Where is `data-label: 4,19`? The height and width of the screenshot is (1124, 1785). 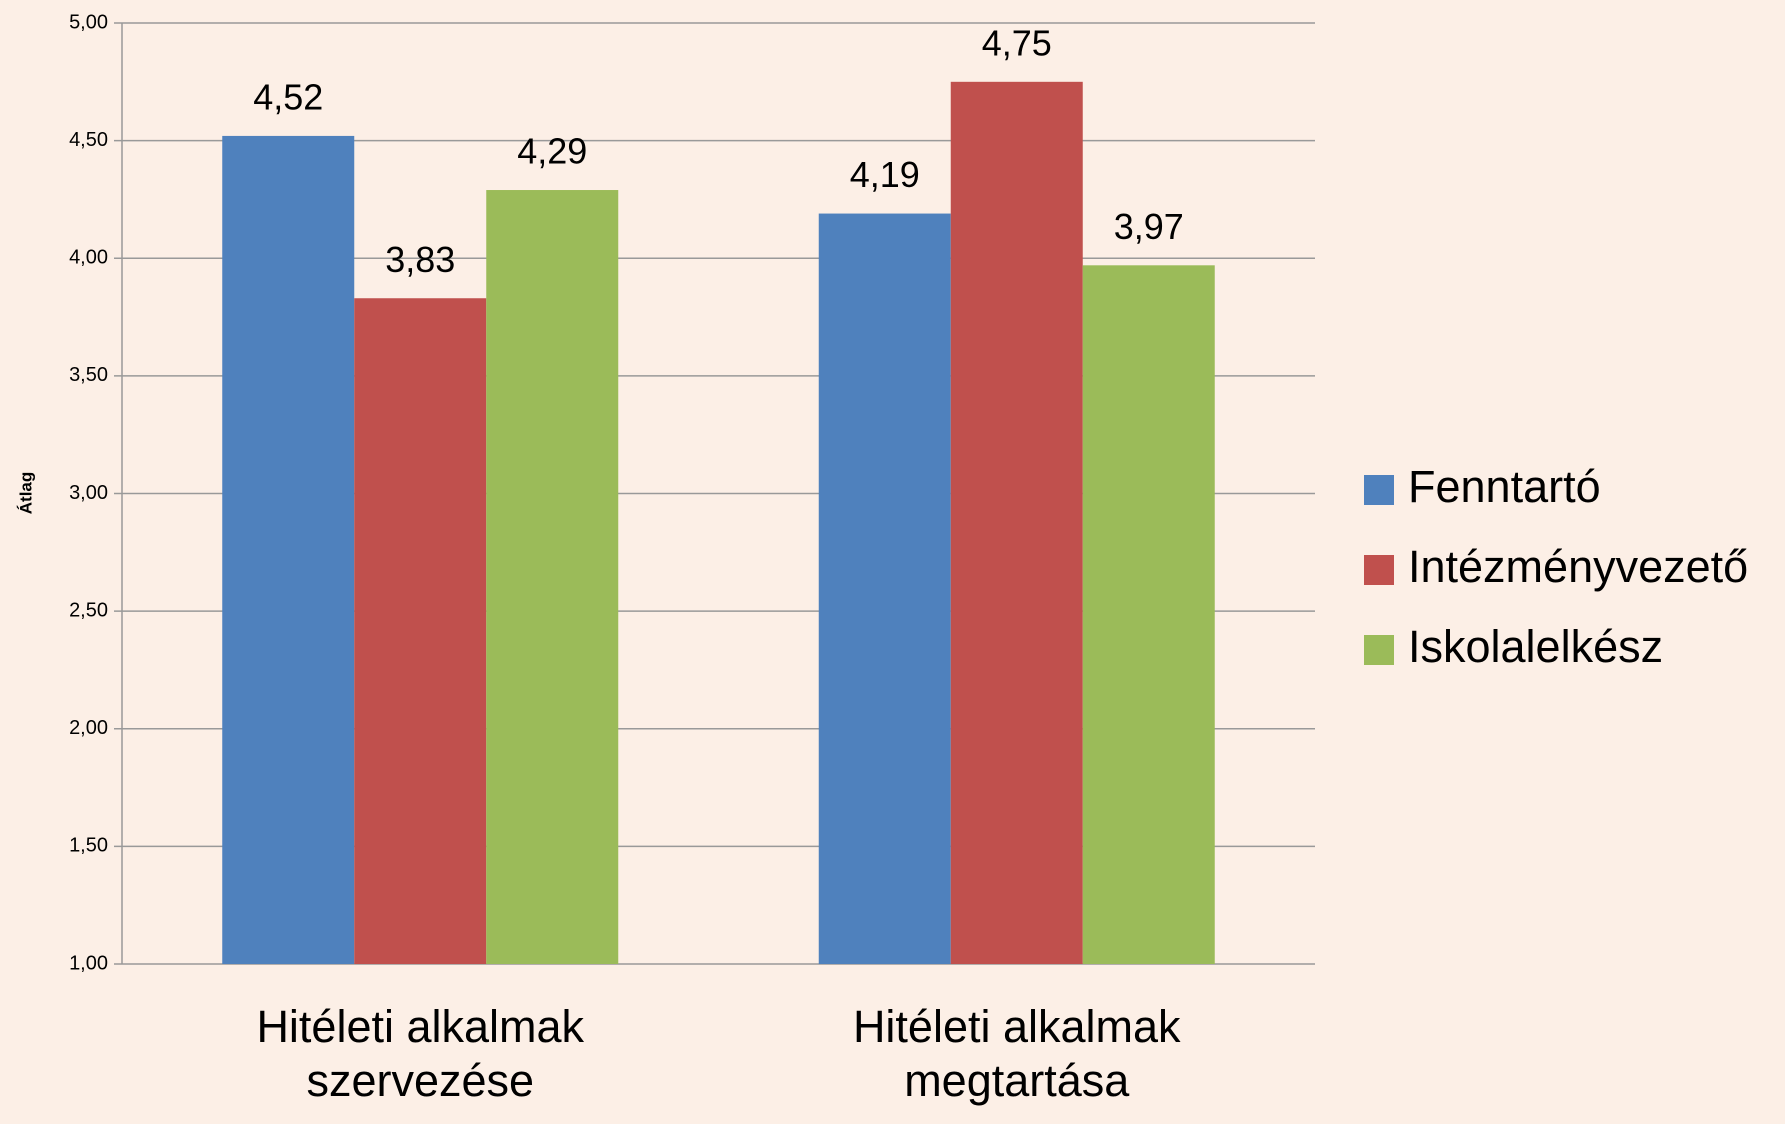
data-label: 4,19 is located at coordinates (885, 174).